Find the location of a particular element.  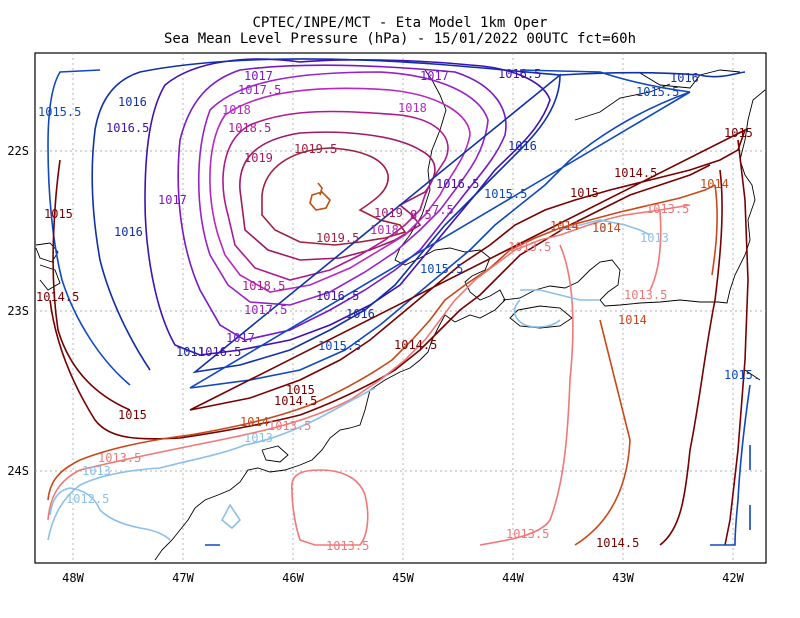

contour-label: 1015. is located at coordinates (742, 375).